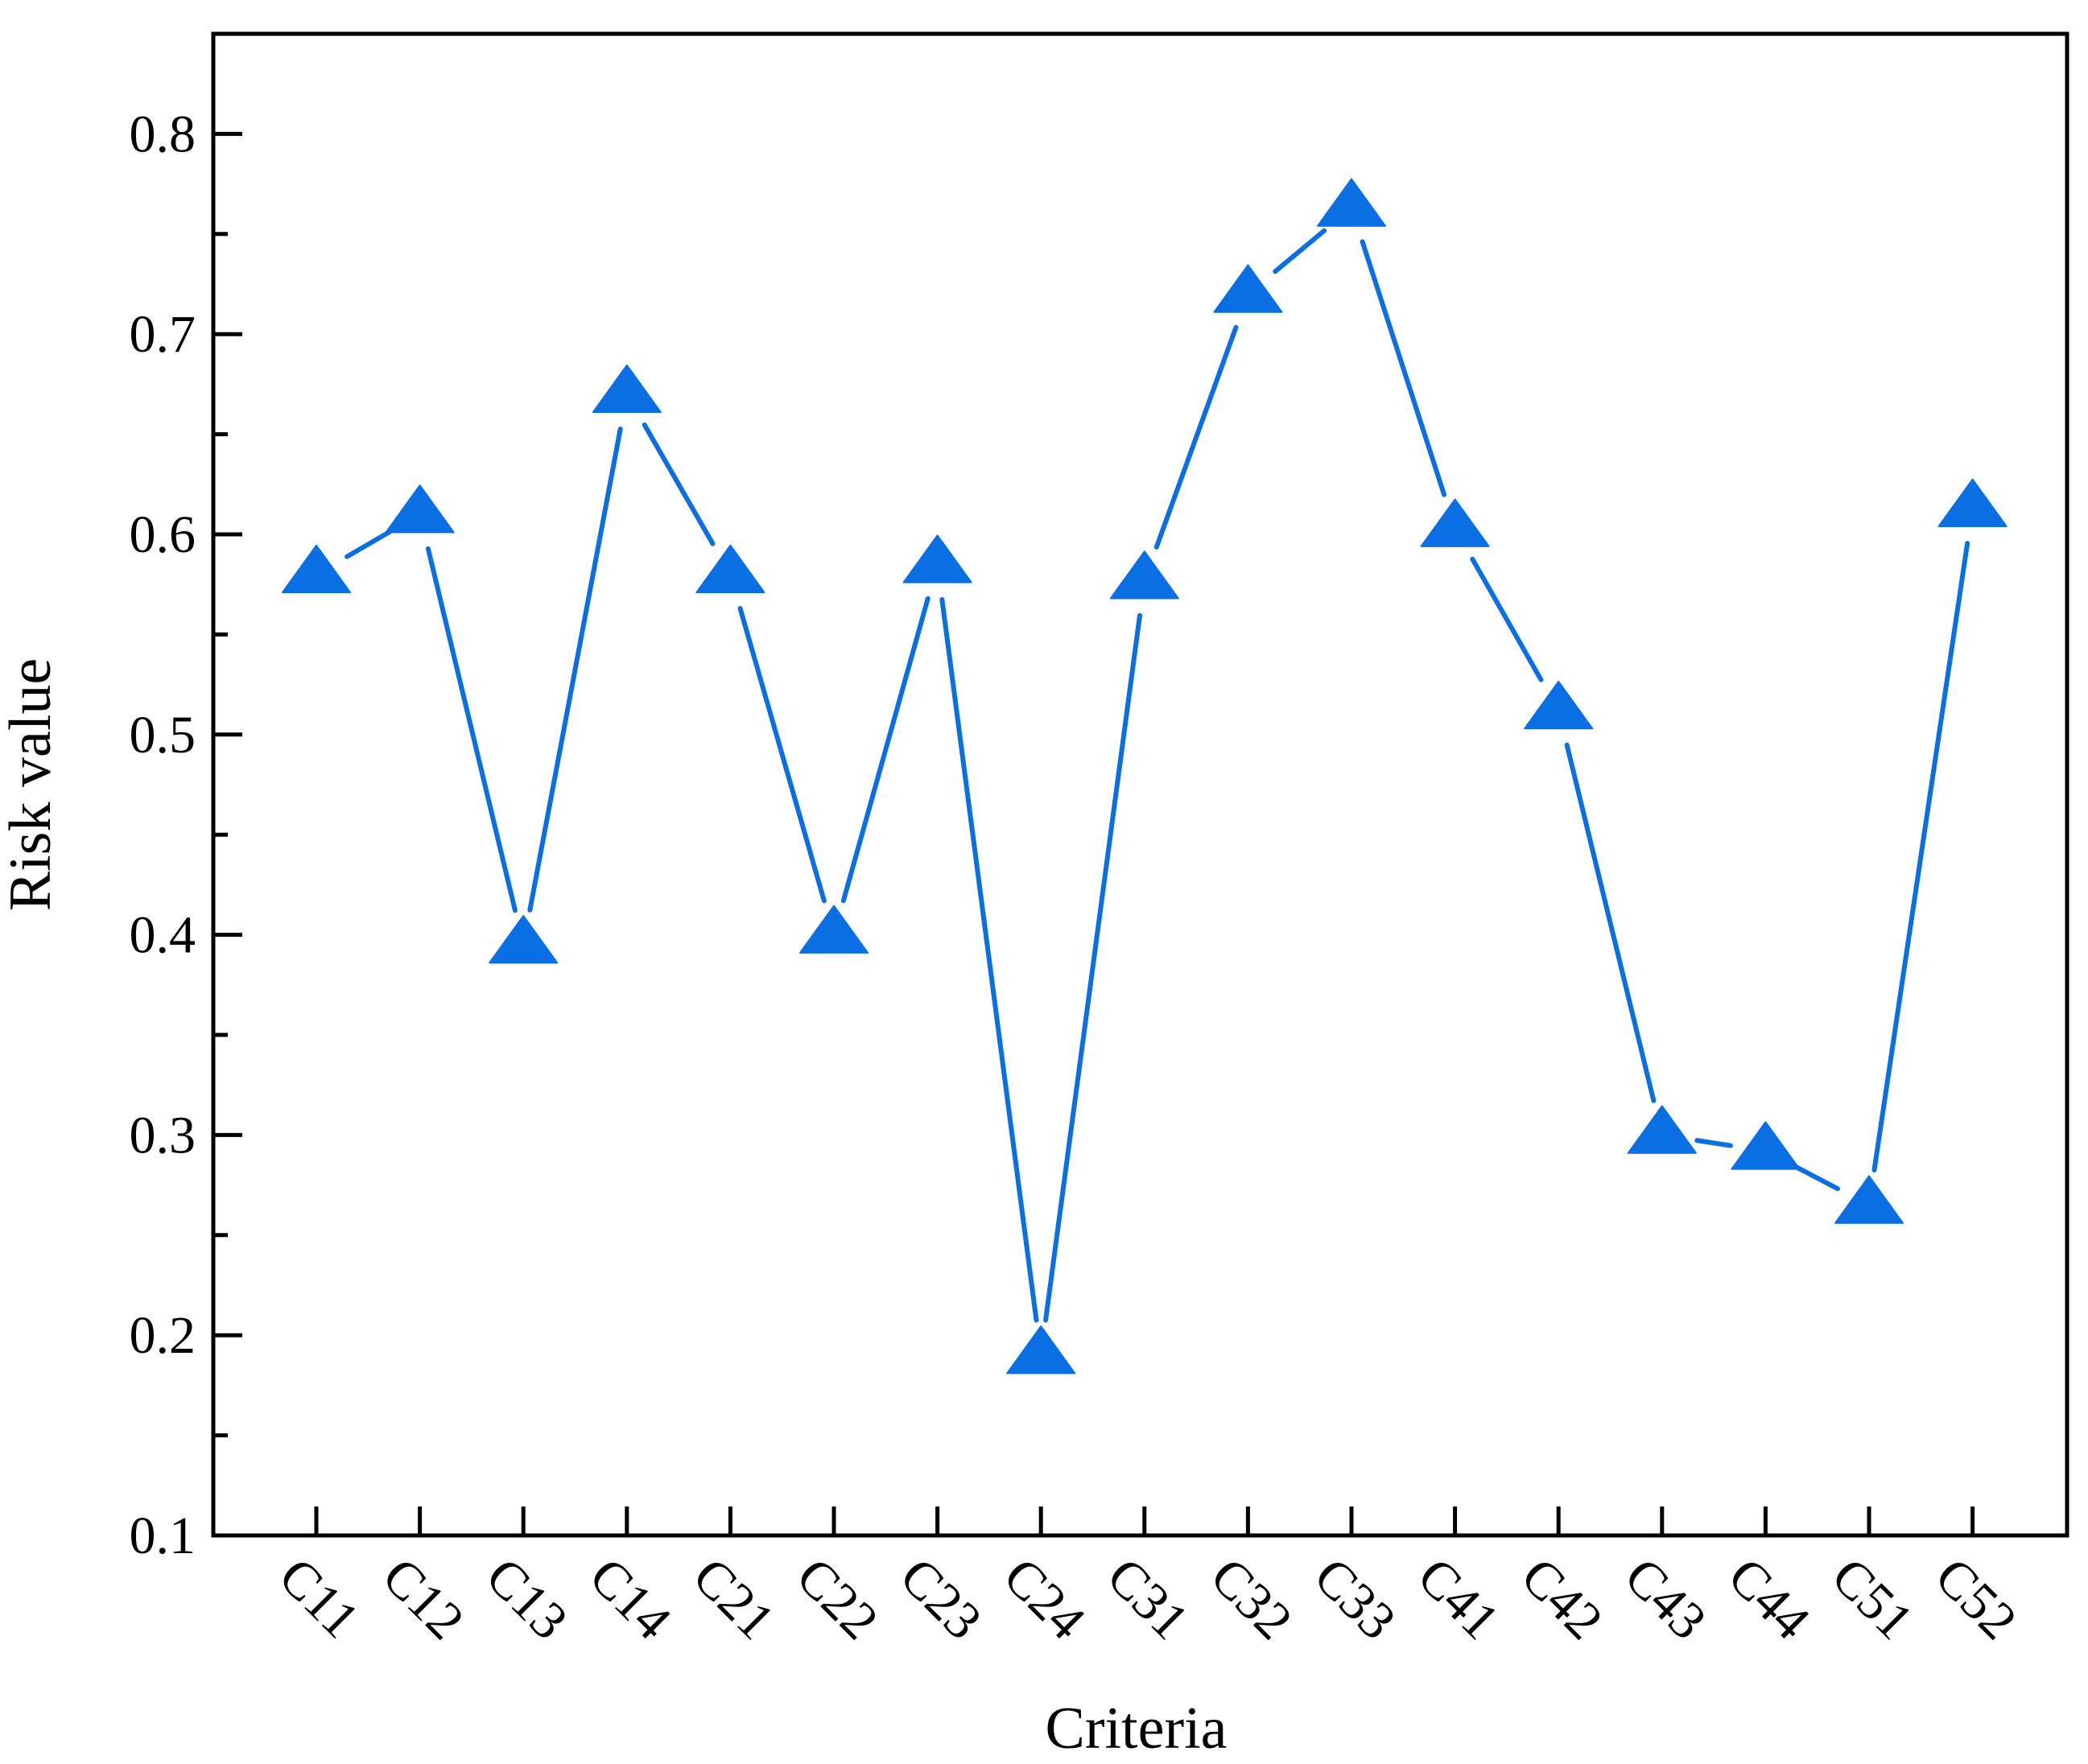 This screenshot has height=1764, width=2088. What do you see at coordinates (734, 1599) in the screenshot?
I see `x-tick-label: C21` at bounding box center [734, 1599].